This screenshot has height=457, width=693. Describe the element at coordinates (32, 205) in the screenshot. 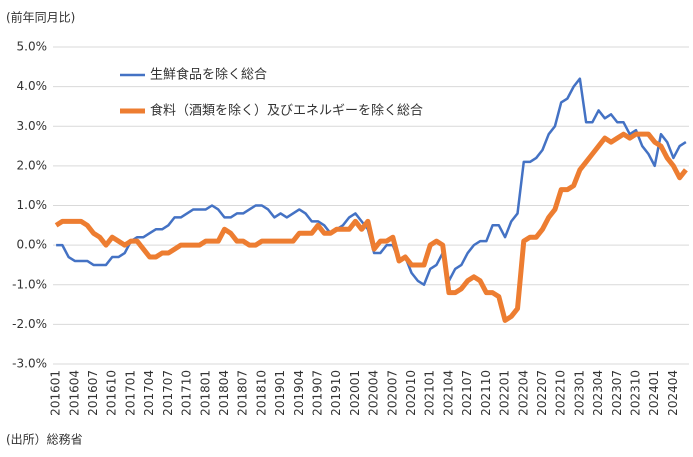

I see `y-tick-label: 1.0%` at that location.